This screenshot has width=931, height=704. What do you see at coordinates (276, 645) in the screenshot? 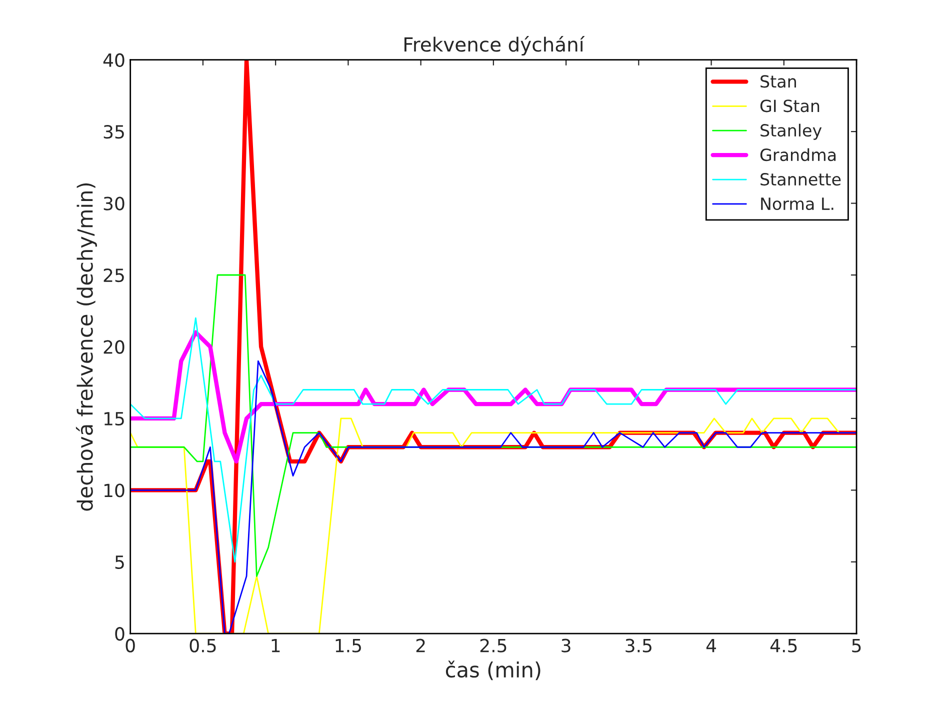
I see `x-tick-label: 1` at bounding box center [276, 645].